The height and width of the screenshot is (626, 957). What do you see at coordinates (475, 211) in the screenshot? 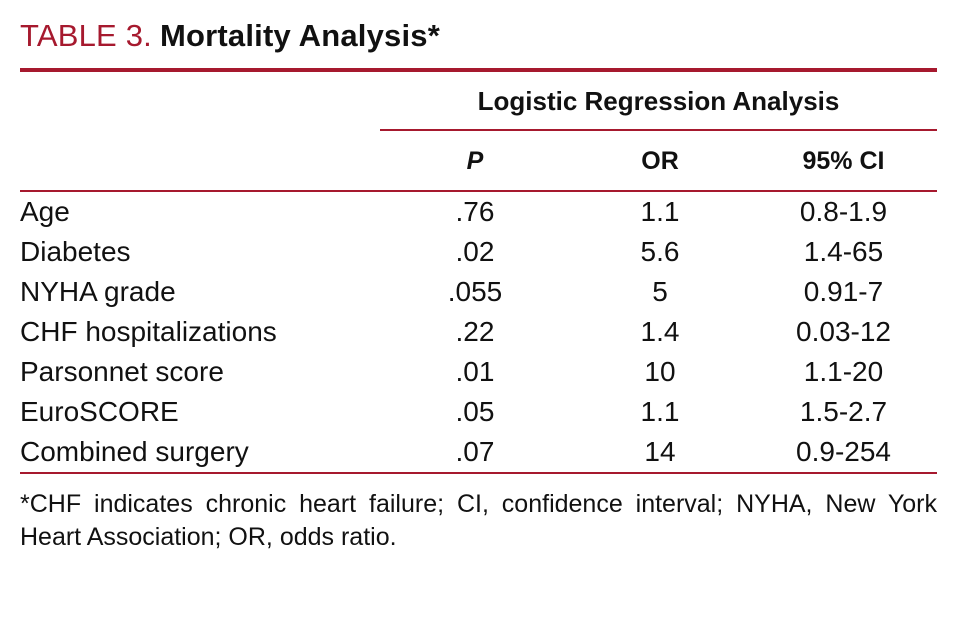
I see `cell-p: .76` at bounding box center [475, 211].